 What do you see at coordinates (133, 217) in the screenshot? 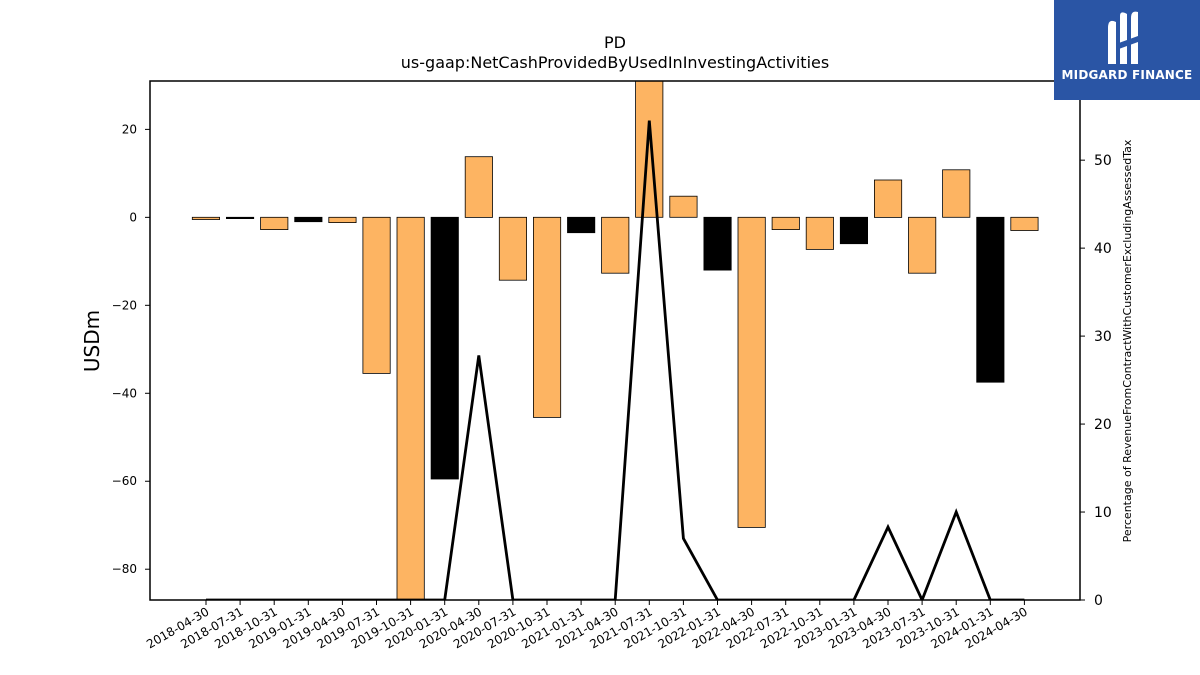
I see `y-tick-label: 0` at bounding box center [133, 217].